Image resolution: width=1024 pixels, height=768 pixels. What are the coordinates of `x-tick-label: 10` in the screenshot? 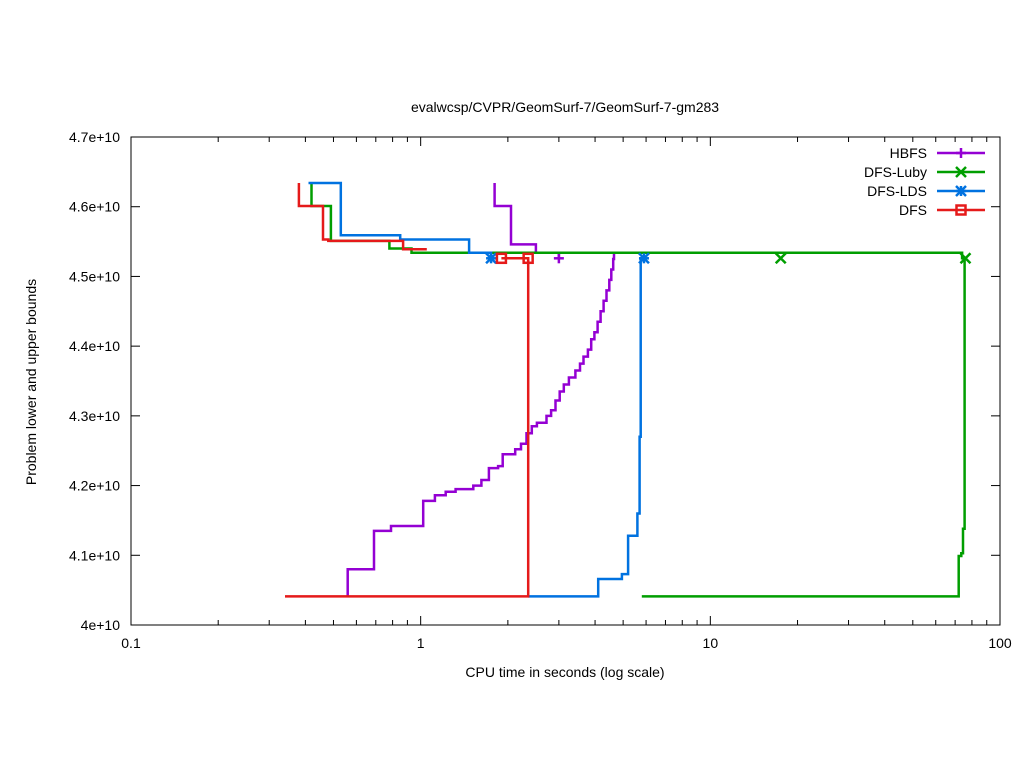 It's located at (711, 643).